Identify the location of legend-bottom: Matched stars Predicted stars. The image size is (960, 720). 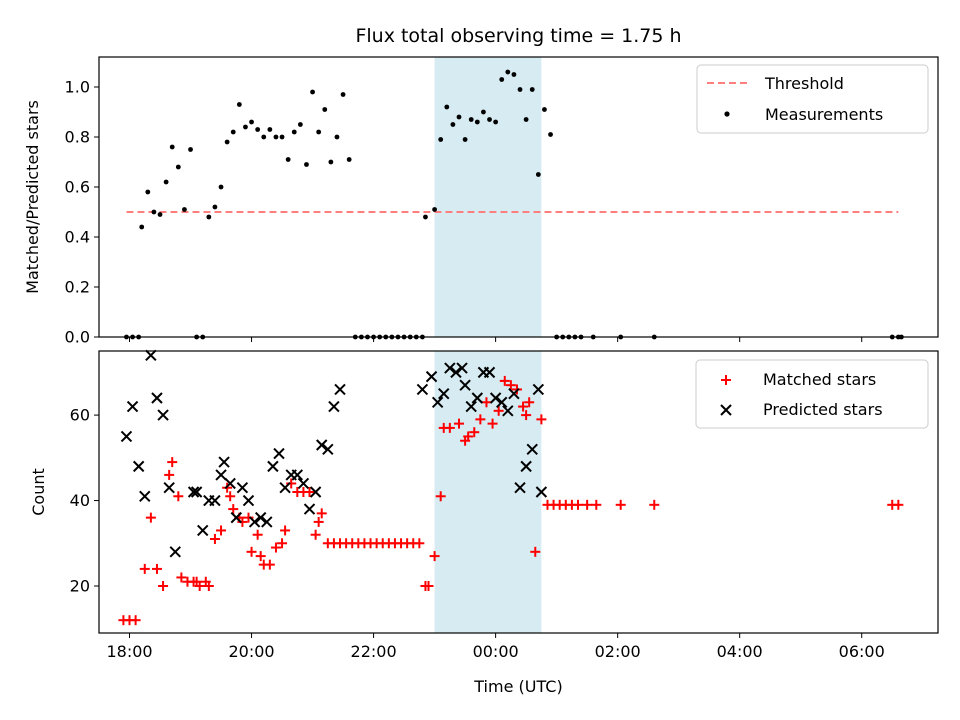
(812, 394).